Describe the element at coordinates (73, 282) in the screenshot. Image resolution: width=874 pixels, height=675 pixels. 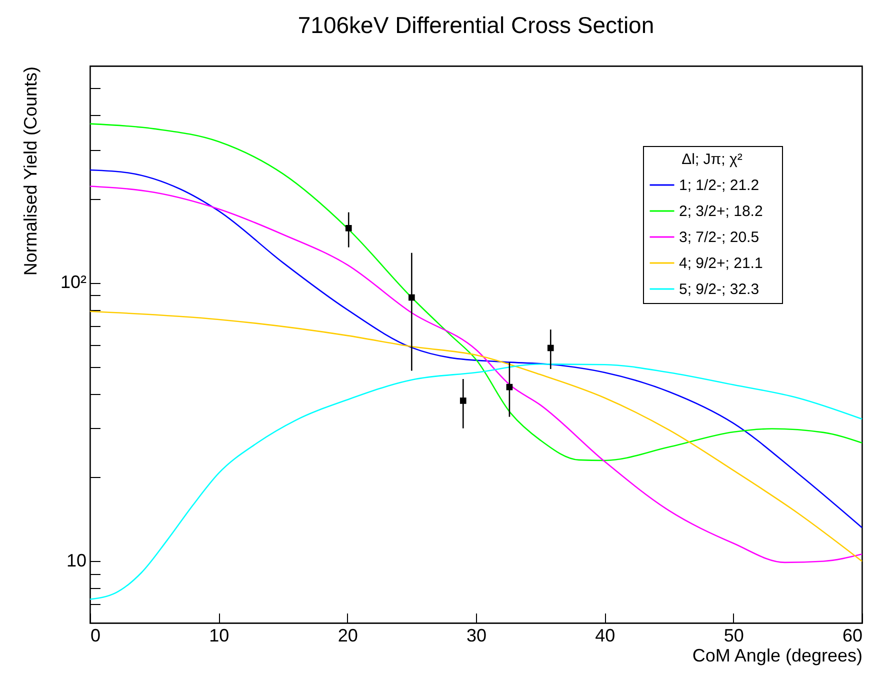
I see `y-tick-label: 10²` at that location.